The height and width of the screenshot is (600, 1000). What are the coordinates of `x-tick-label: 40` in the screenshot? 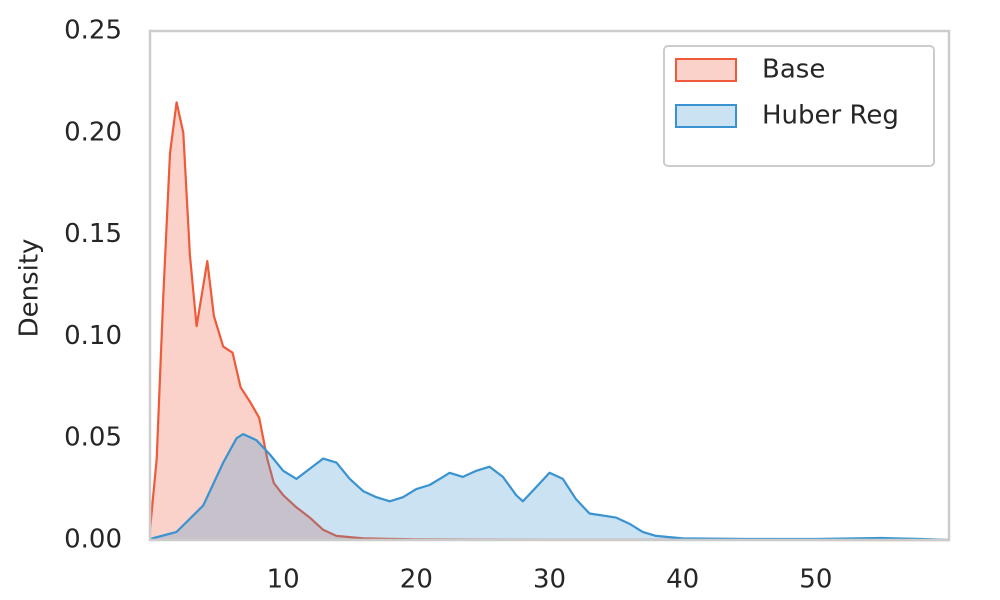 It's located at (682, 580).